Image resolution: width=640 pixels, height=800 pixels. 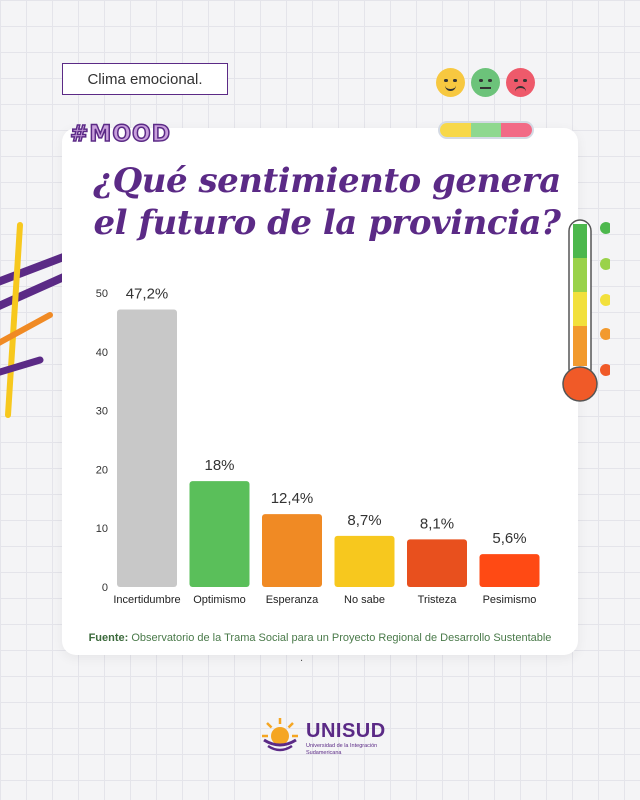 What do you see at coordinates (586, 310) in the screenshot?
I see `thermometer-icon` at bounding box center [586, 310].